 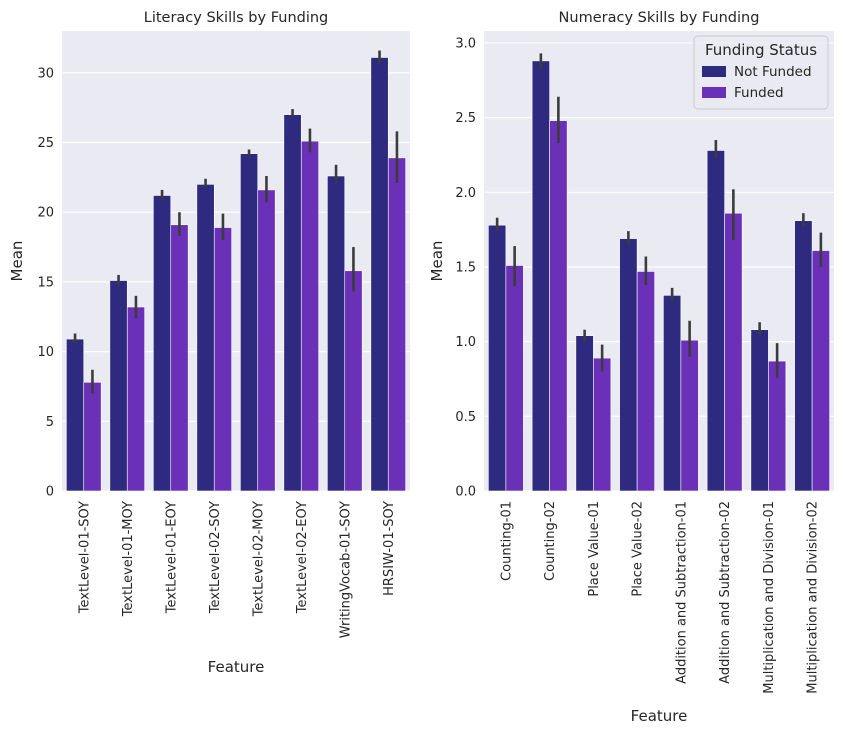 I want to click on numeracy-x-tick-label: Counting-01, so click(x=506, y=541).